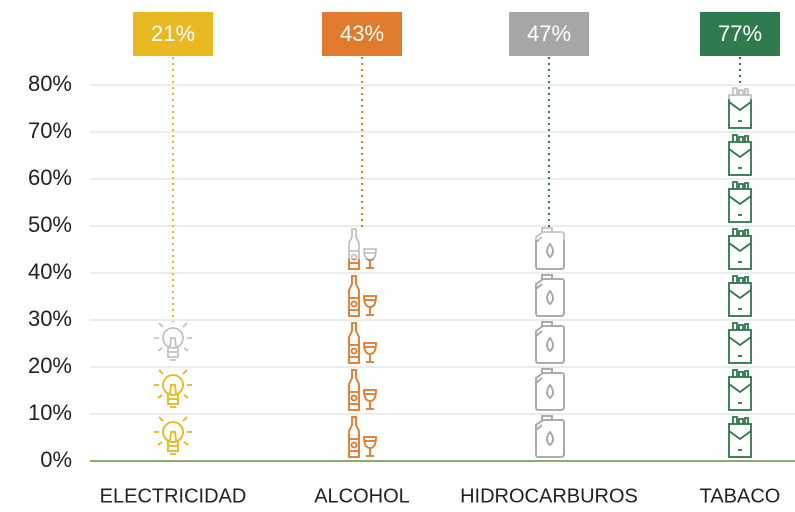  I want to click on y-tick-label: 10%, so click(50, 412).